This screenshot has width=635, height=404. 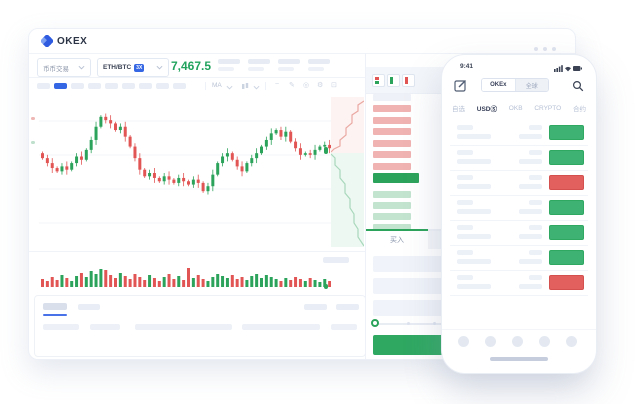 What do you see at coordinates (458, 109) in the screenshot?
I see `category-tab: 自选` at bounding box center [458, 109].